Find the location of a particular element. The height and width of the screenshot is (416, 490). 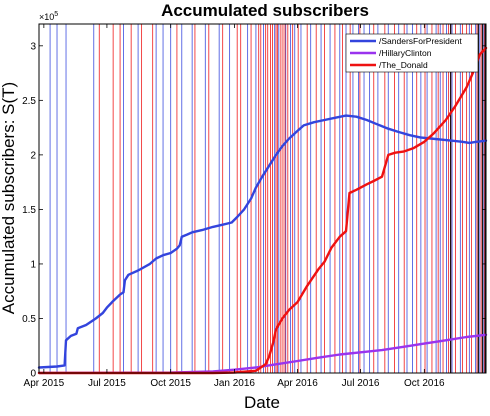

x-tick-label: Jul 2015 is located at coordinates (107, 383).